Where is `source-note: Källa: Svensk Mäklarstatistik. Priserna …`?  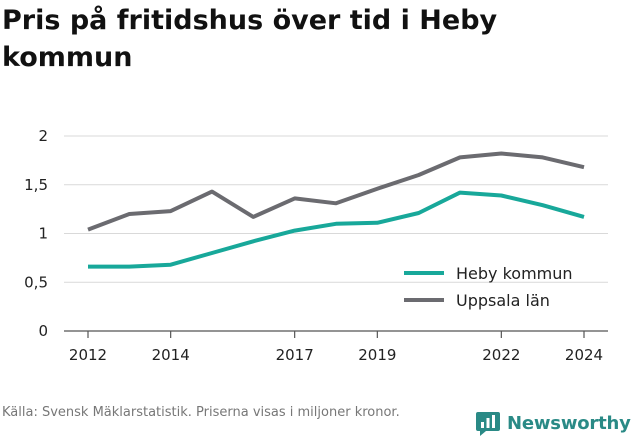 source-note: Källa: Svensk Mäklarstatistik. Priserna … is located at coordinates (201, 412).